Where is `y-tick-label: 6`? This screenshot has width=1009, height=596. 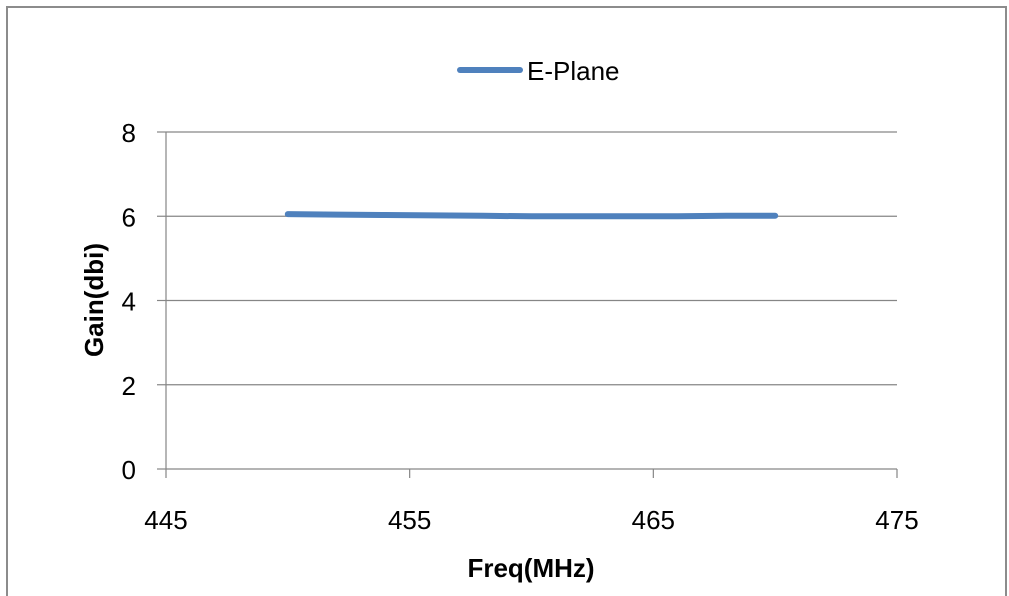 y-tick-label: 6 is located at coordinates (129, 217).